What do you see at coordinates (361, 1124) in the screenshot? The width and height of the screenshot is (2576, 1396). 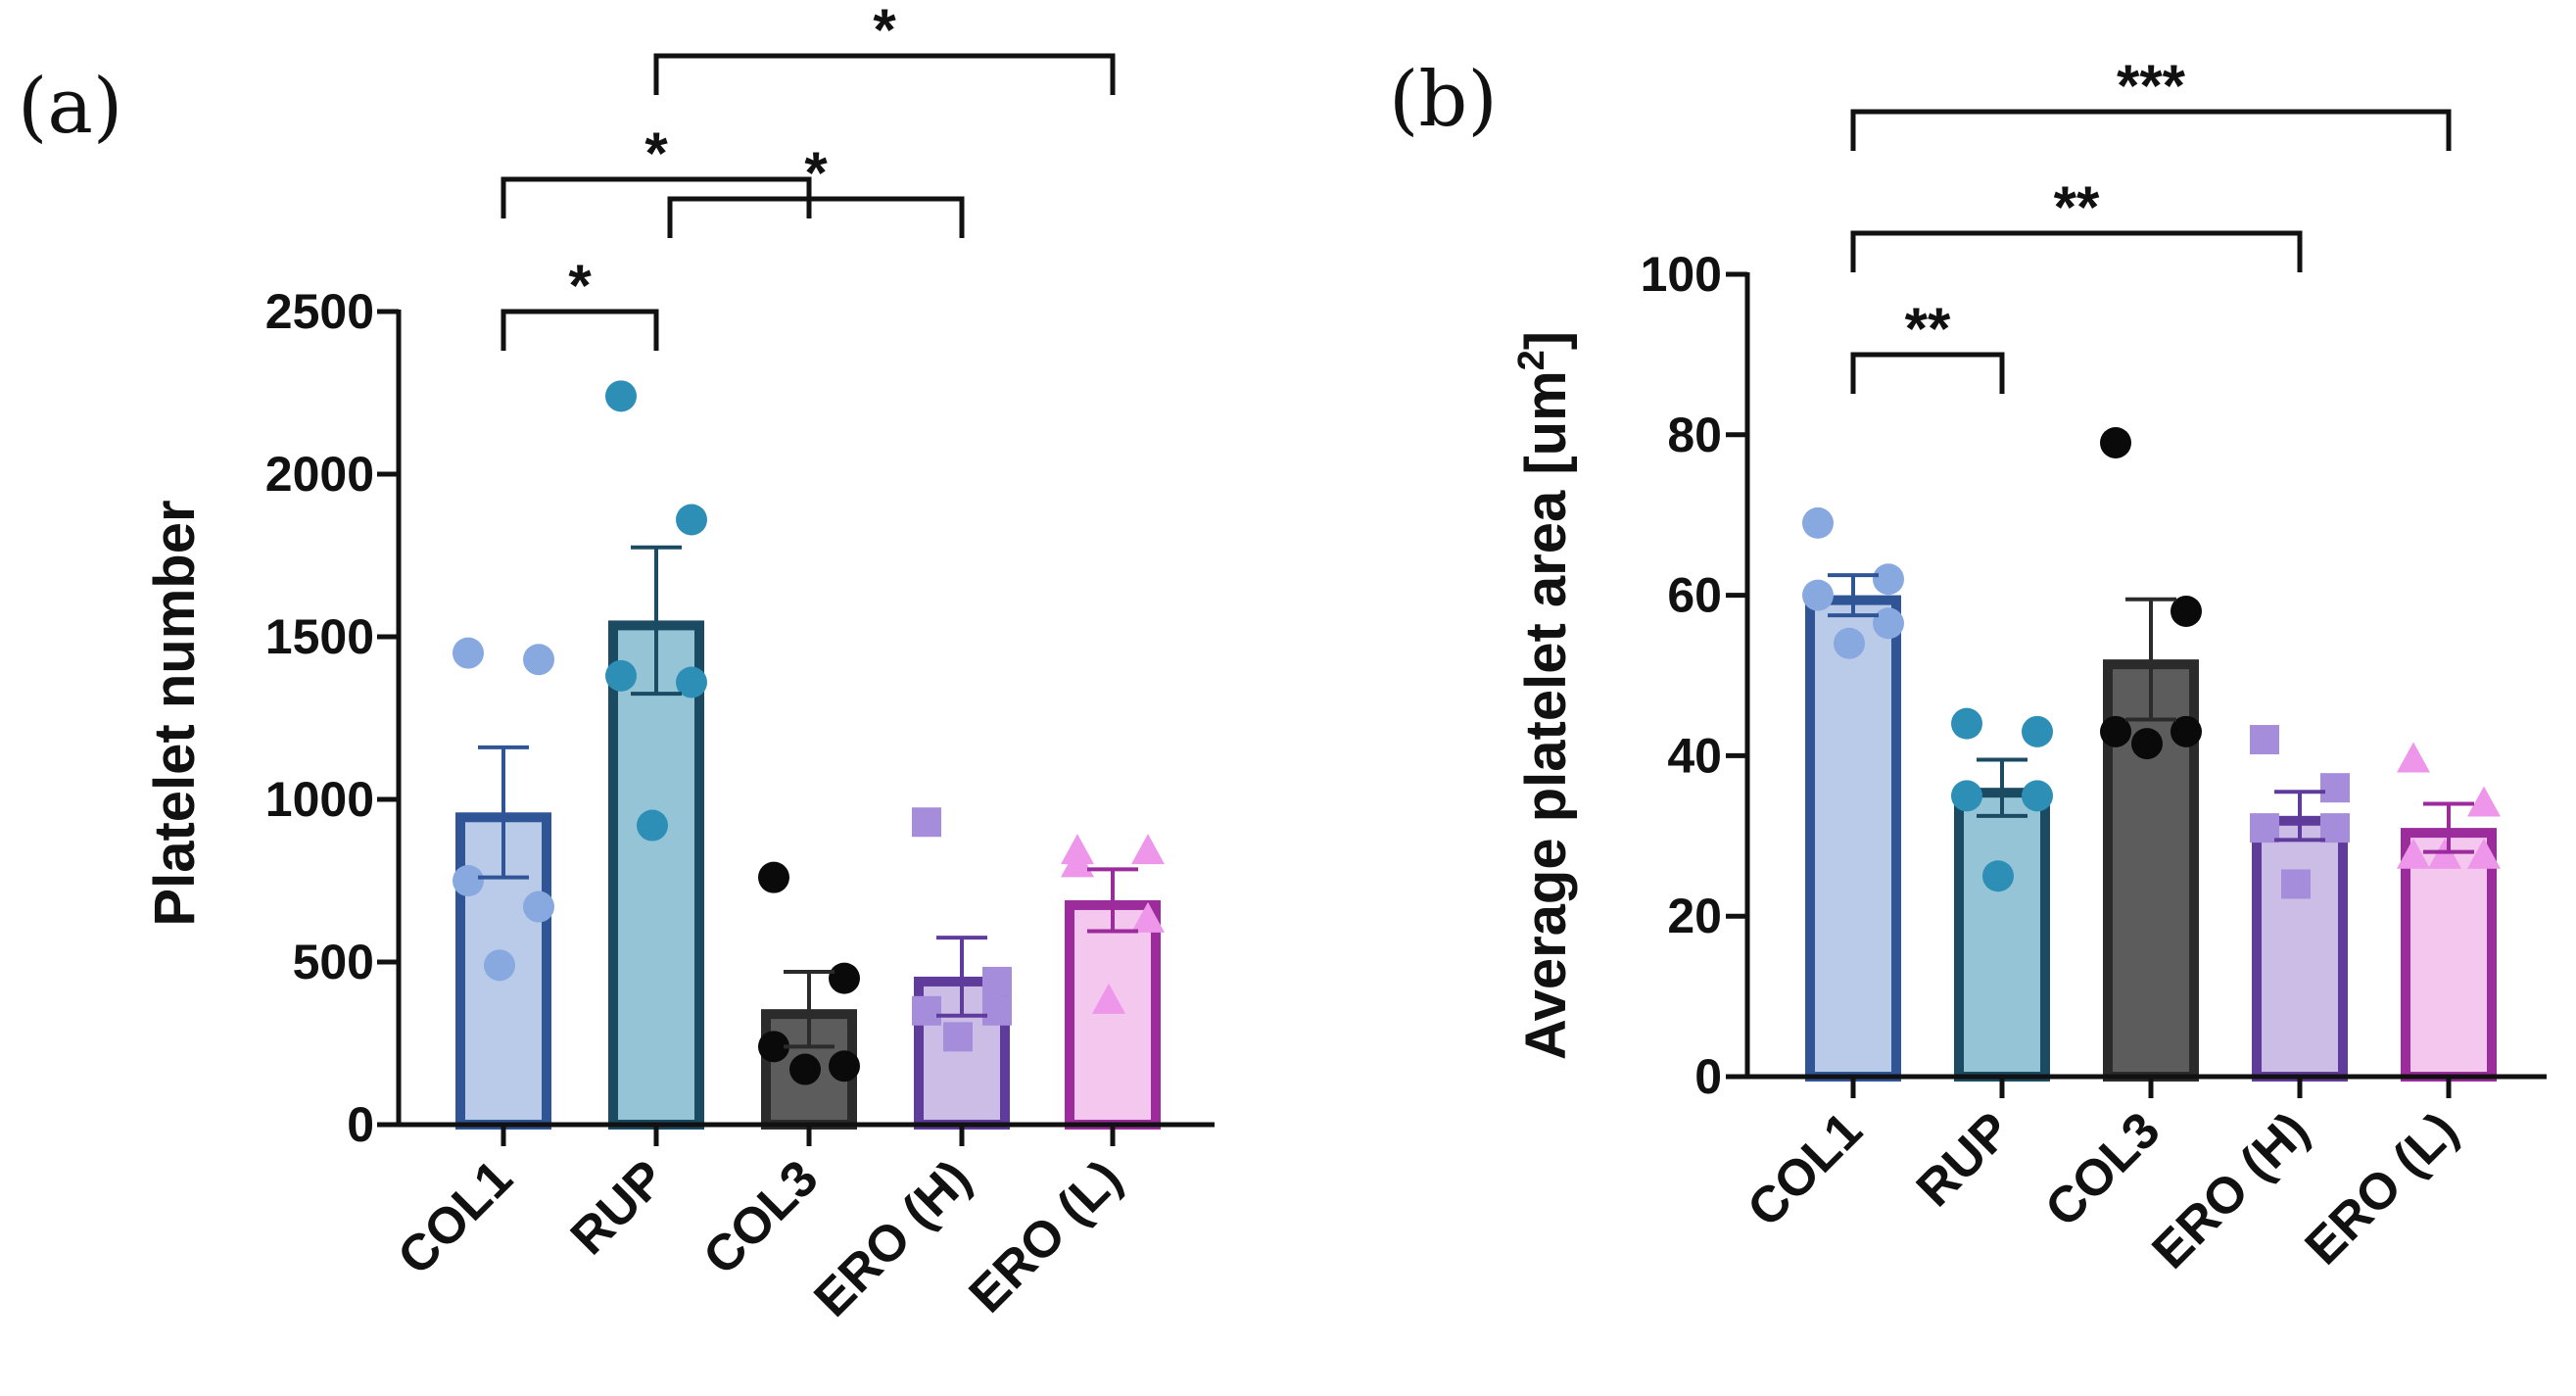 I see `y-tick-label-a-0: 0` at bounding box center [361, 1124].